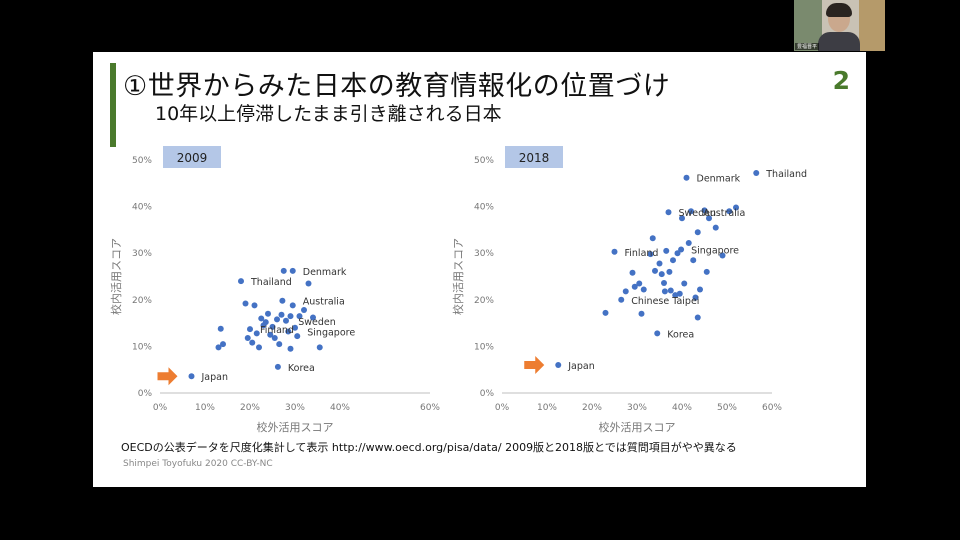  Describe the element at coordinates (642, 253) in the screenshot. I see `point-label: Finland` at that location.